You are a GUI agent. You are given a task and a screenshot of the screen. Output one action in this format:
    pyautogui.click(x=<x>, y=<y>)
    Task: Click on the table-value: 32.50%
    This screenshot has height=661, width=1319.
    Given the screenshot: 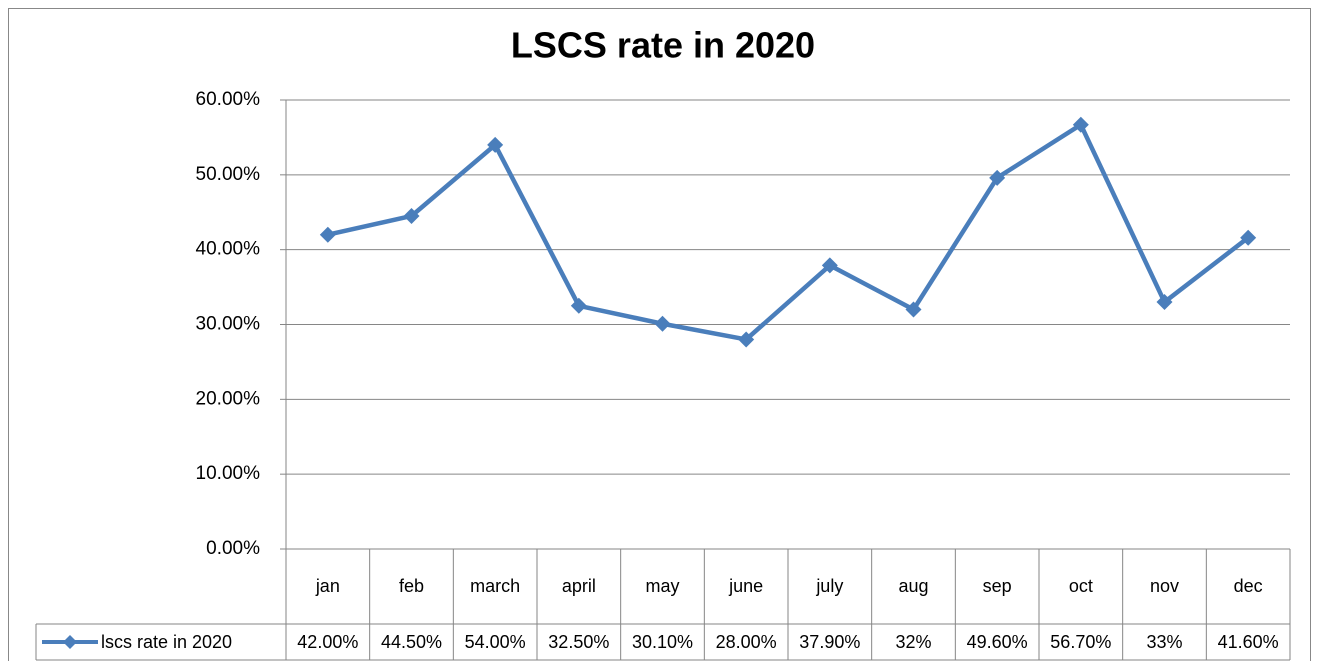 What is the action you would take?
    pyautogui.click(x=578, y=642)
    